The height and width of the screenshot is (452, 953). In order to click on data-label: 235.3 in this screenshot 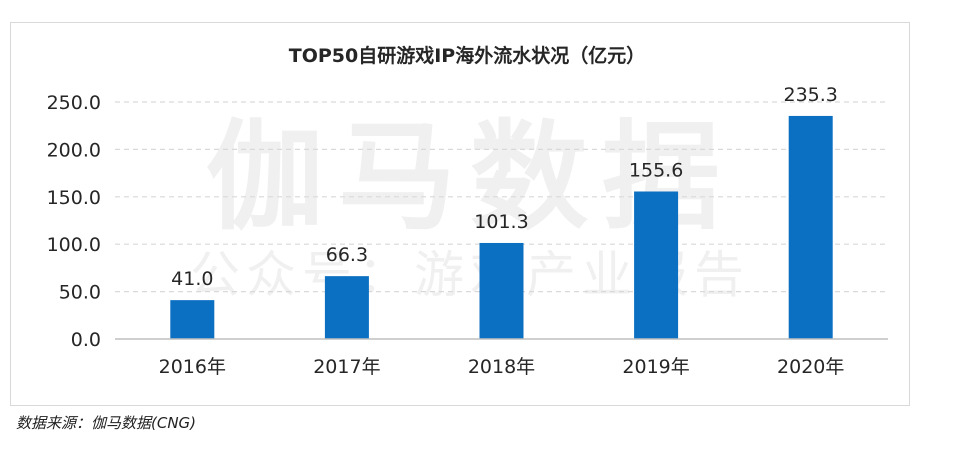, I will do `click(810, 95)`.